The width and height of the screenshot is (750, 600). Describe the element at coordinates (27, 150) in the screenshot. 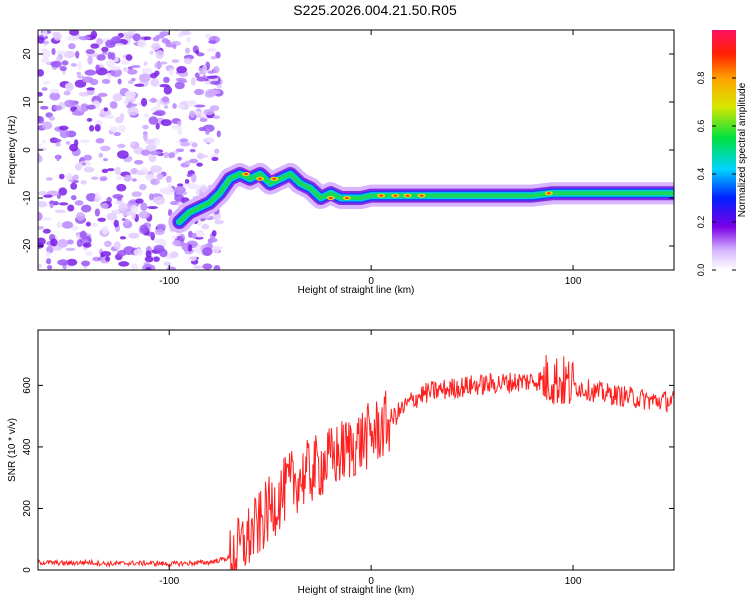

I see `y-tick-label: 0` at that location.